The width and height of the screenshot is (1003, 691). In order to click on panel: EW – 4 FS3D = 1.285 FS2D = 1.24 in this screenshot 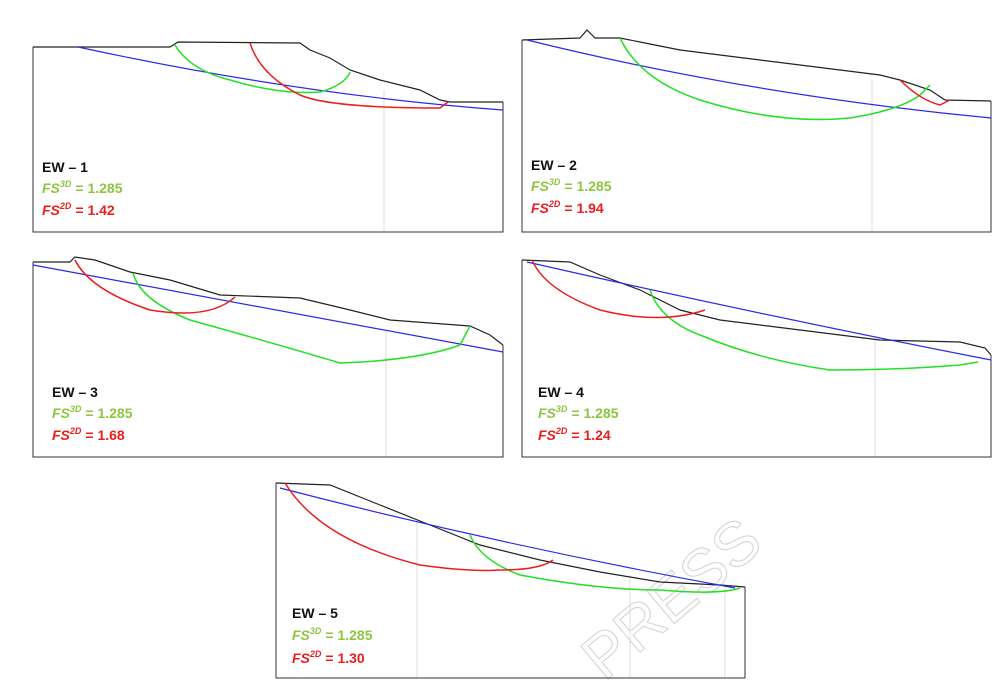, I will do `click(756, 358)`.